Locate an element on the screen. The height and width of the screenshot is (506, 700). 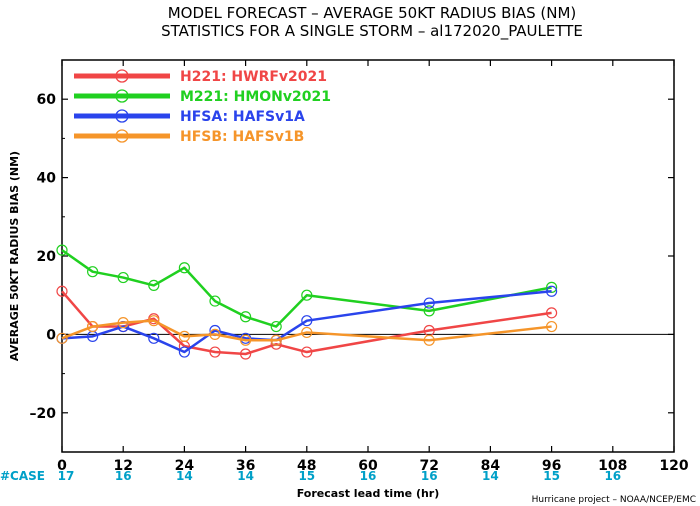
case-count: 17 is located at coordinates (66, 476).